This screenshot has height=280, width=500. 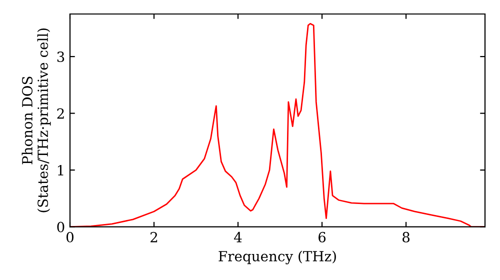 I want to click on x-tick-label: 0, so click(x=70, y=237).